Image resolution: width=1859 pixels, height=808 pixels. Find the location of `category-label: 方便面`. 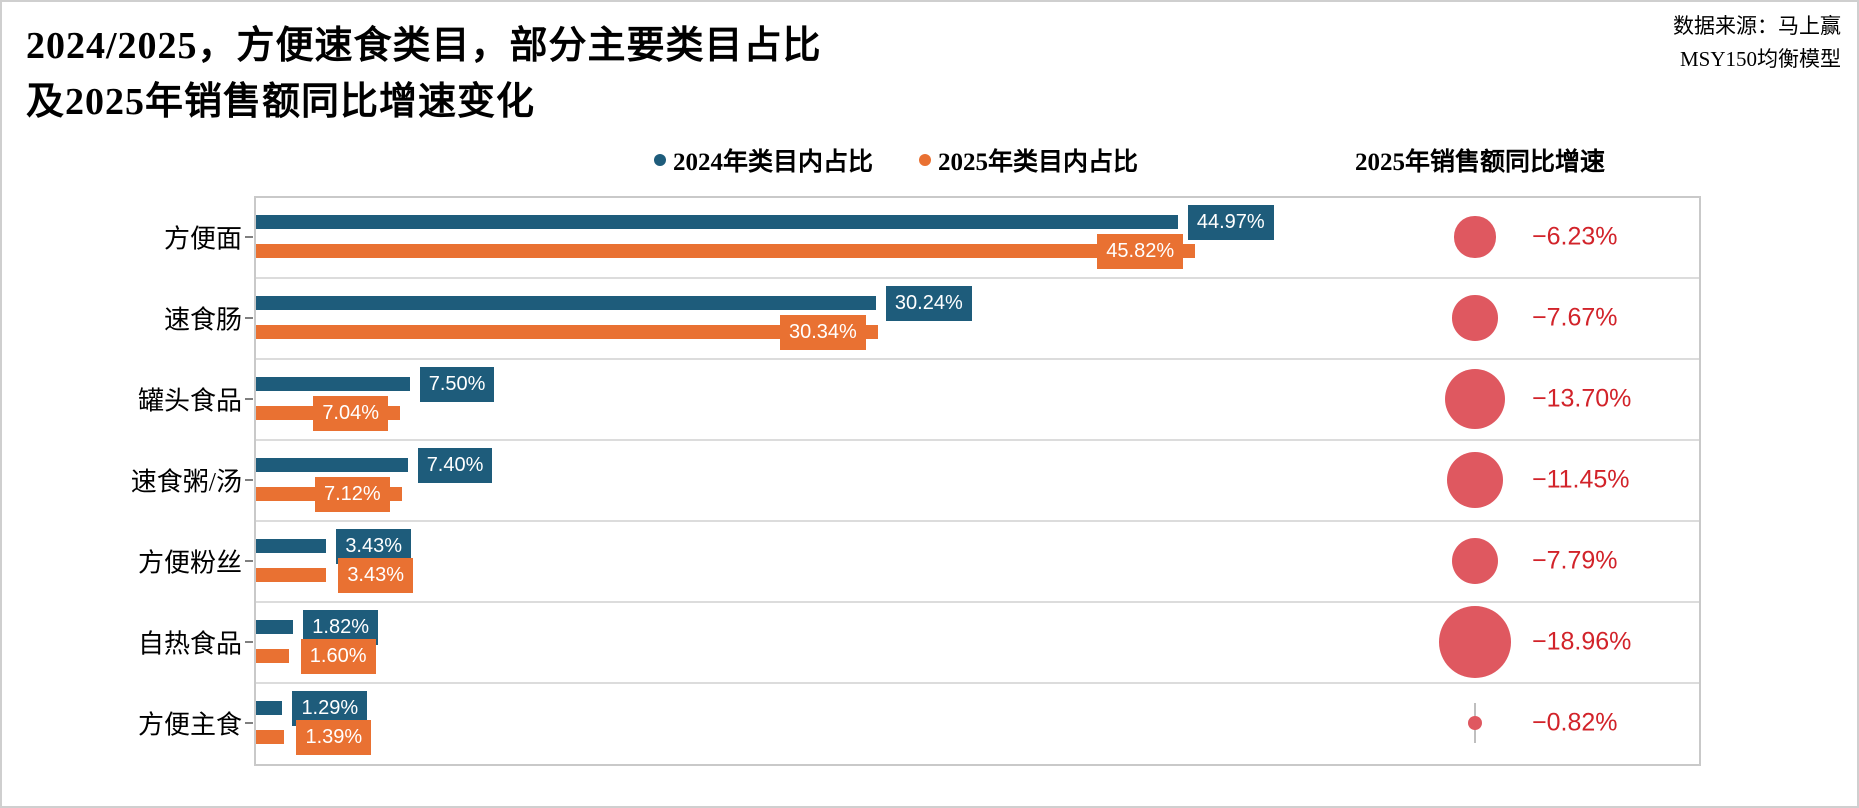

category-label: 方便面 is located at coordinates (202, 239).